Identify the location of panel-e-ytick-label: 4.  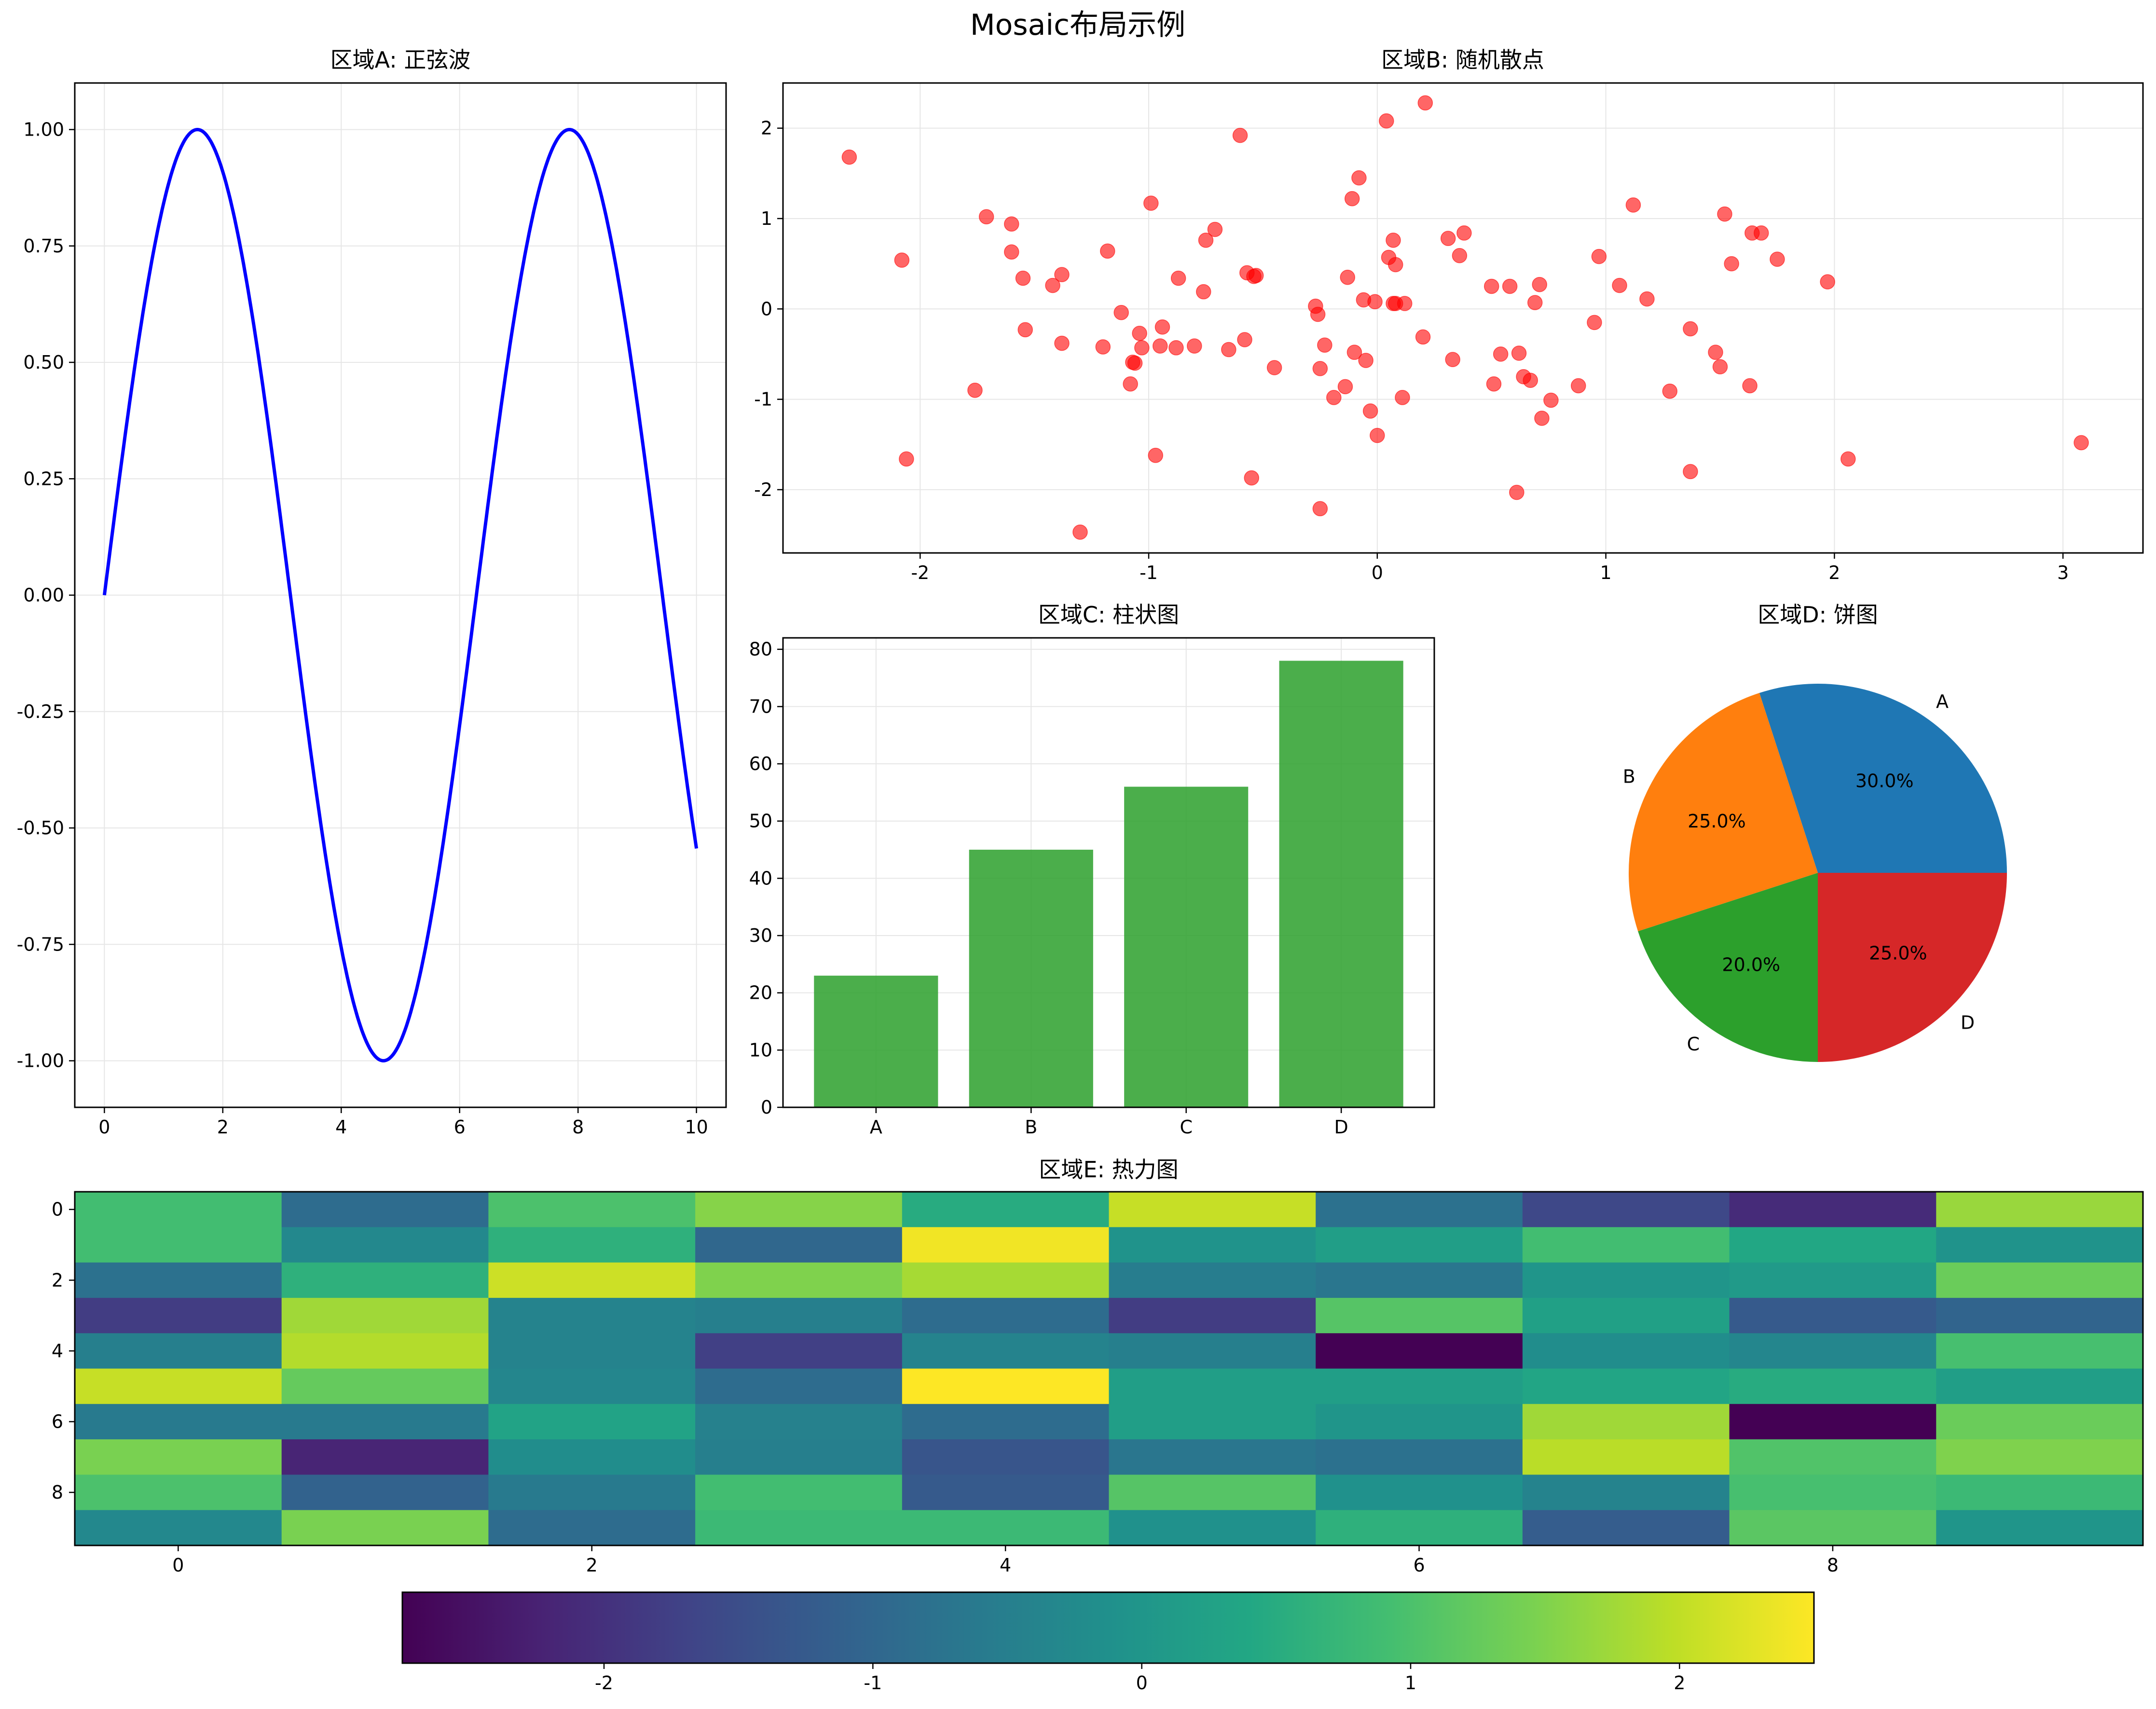
(57, 1351).